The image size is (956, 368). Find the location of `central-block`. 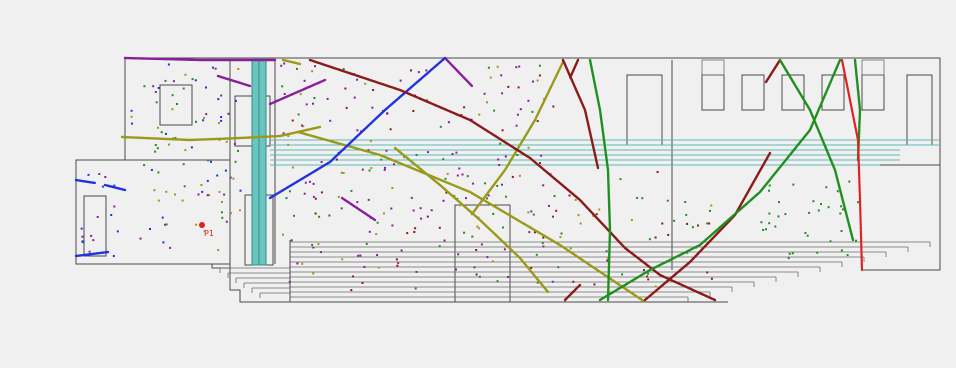

central-block is located at coordinates (482, 253).